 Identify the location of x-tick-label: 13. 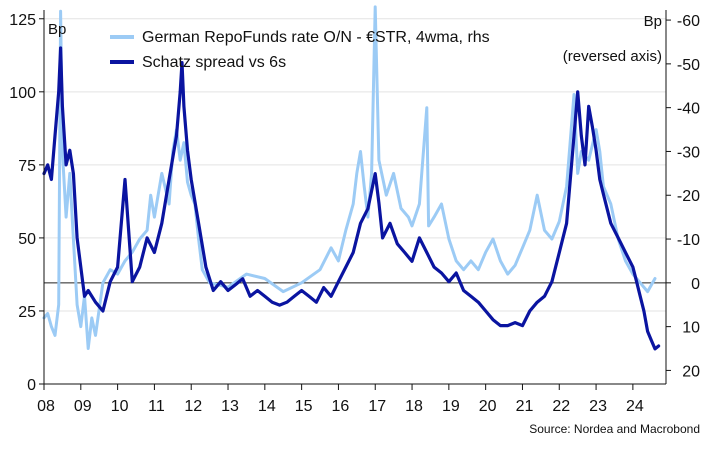
(230, 406).